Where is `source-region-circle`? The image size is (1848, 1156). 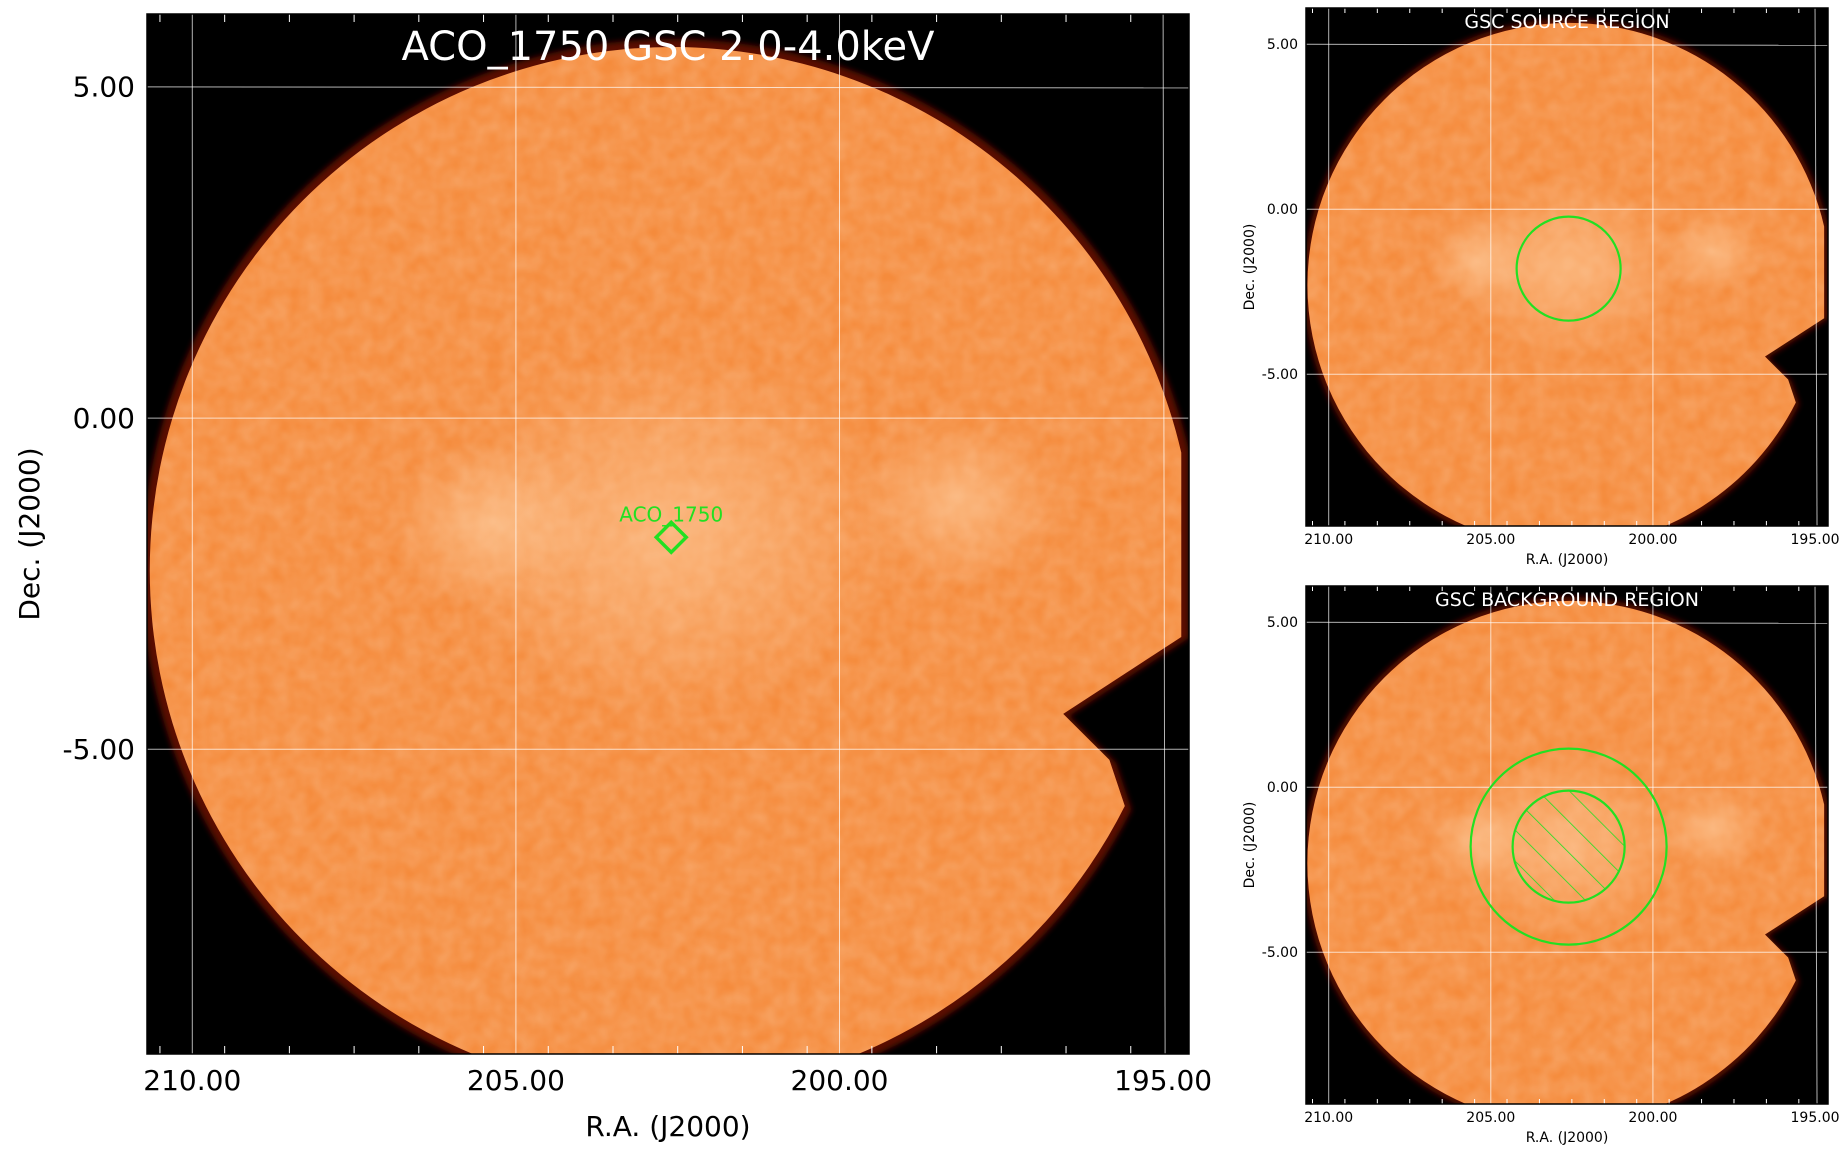
source-region-circle is located at coordinates (1568, 268).